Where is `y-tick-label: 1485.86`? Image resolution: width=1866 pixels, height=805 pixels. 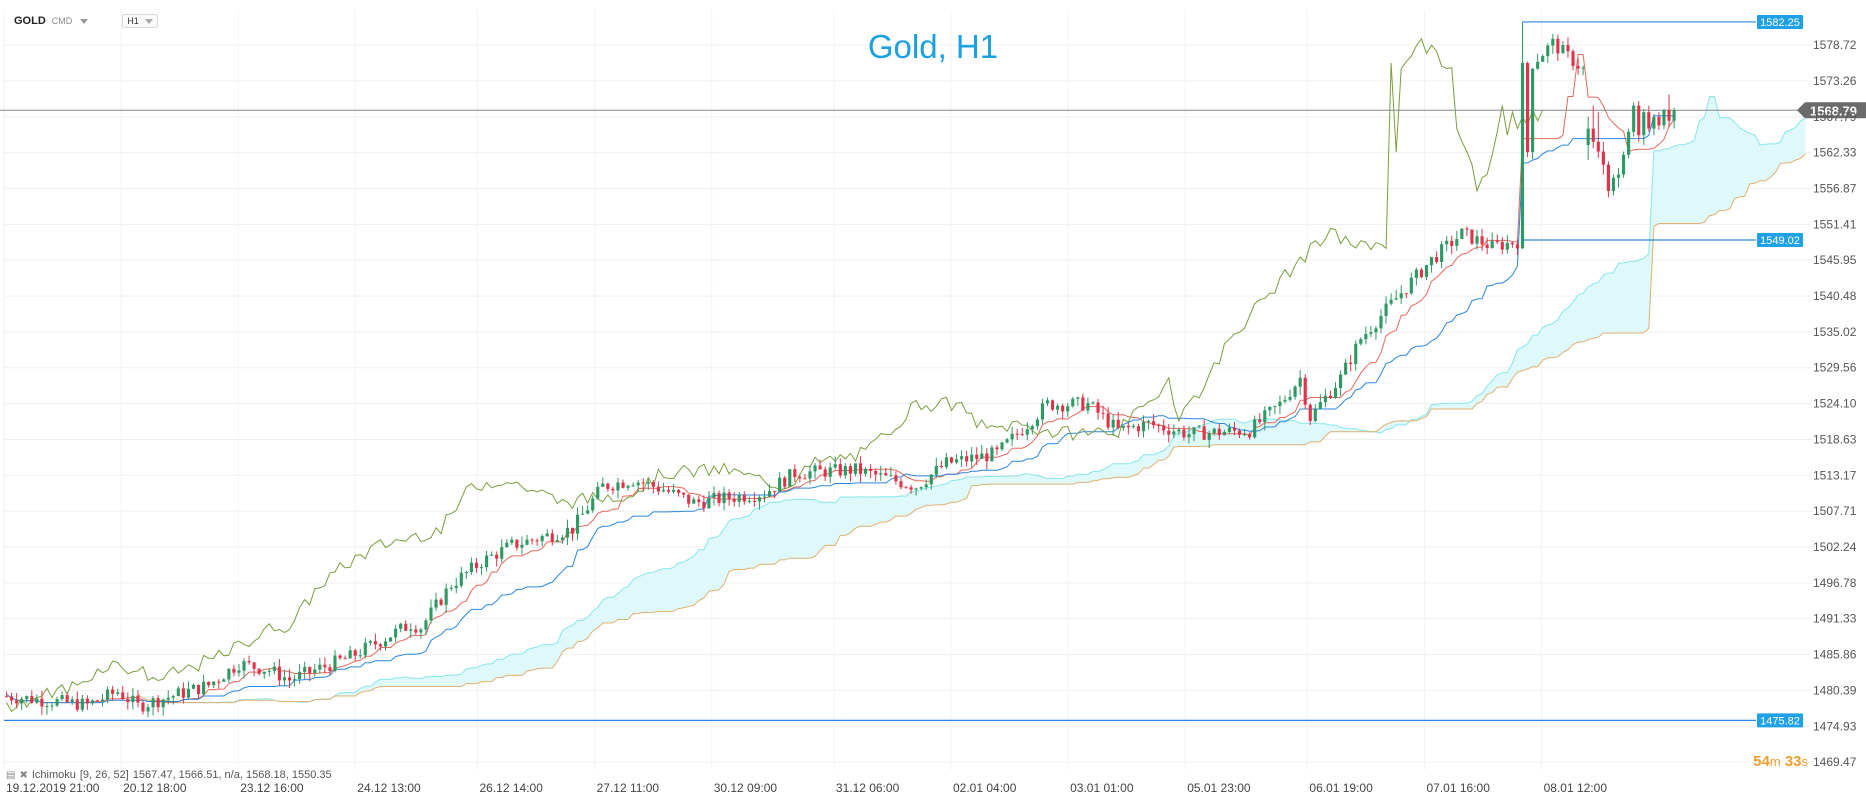
y-tick-label: 1485.86 is located at coordinates (1835, 655).